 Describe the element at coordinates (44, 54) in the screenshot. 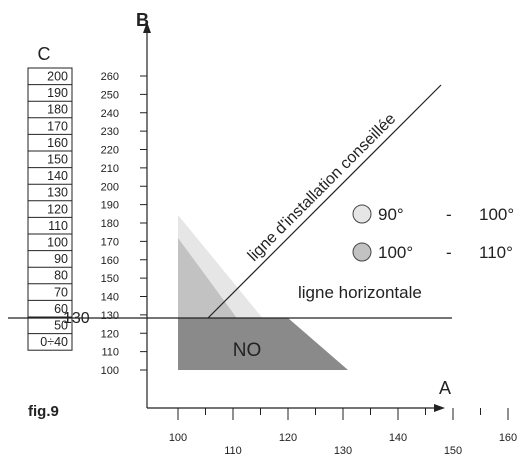

I see `axis-c-label: C` at that location.